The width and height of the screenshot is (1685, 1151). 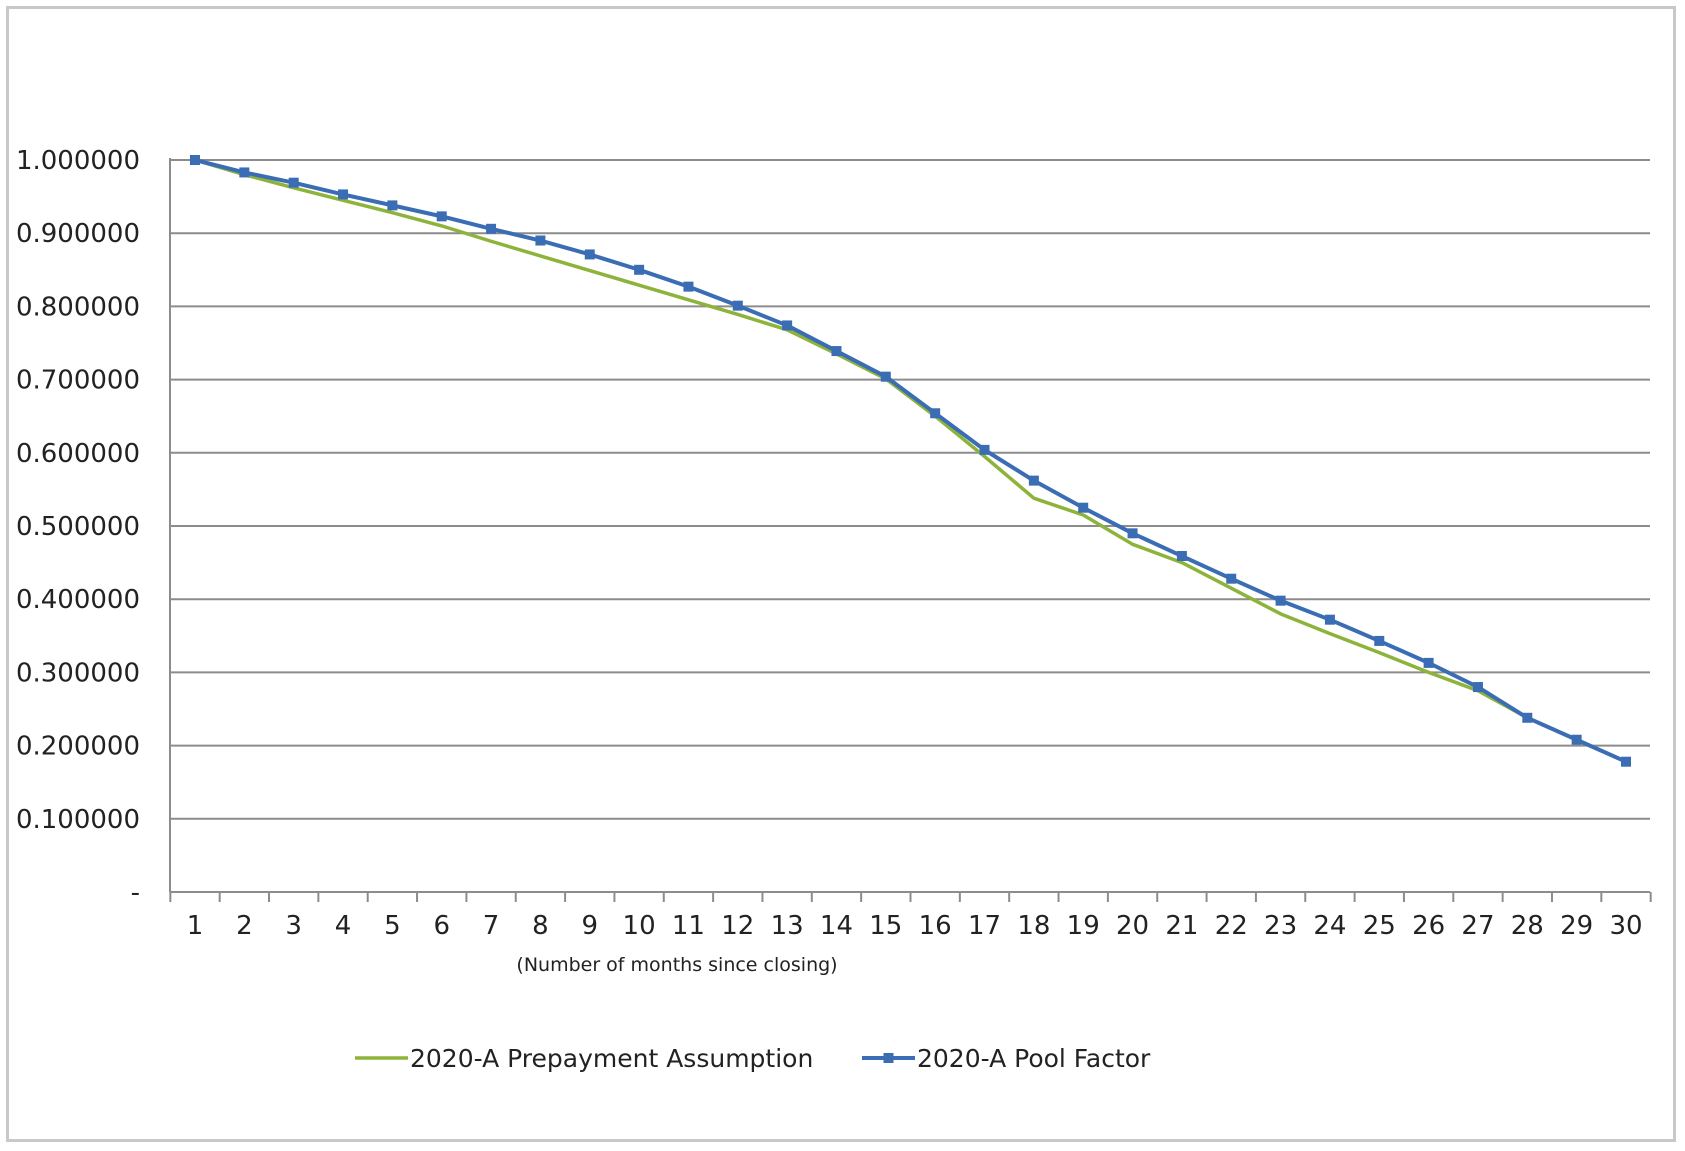 I want to click on legend-label: 2020-A Pool Factor, so click(x=1034, y=1058).